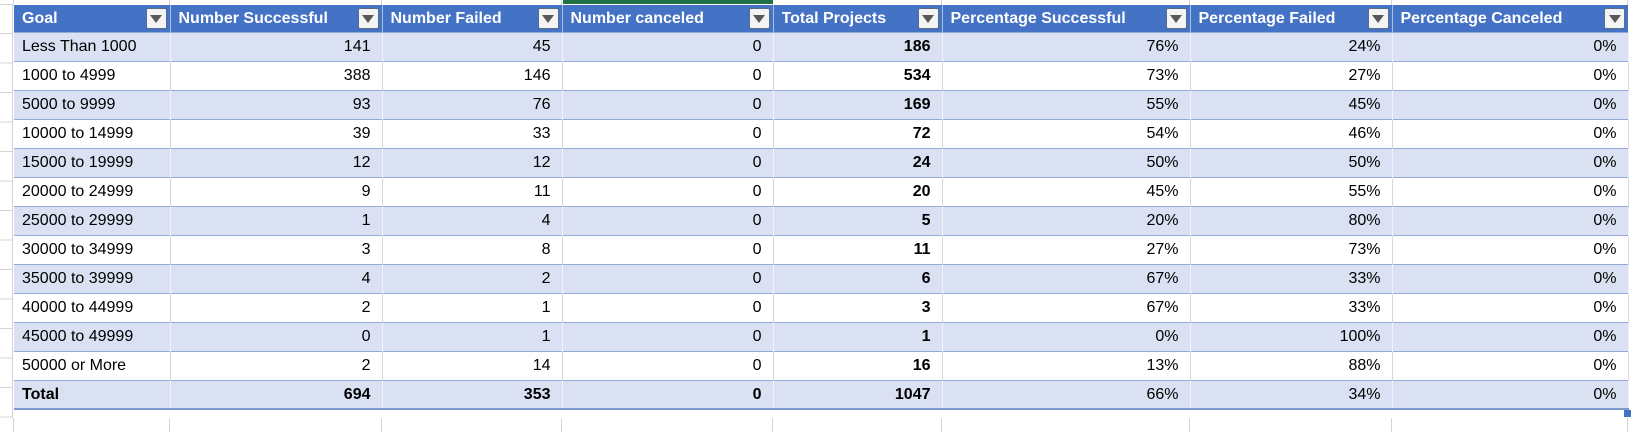 This screenshot has width=1638, height=432. I want to click on cell-number-successful: 9, so click(276, 192).